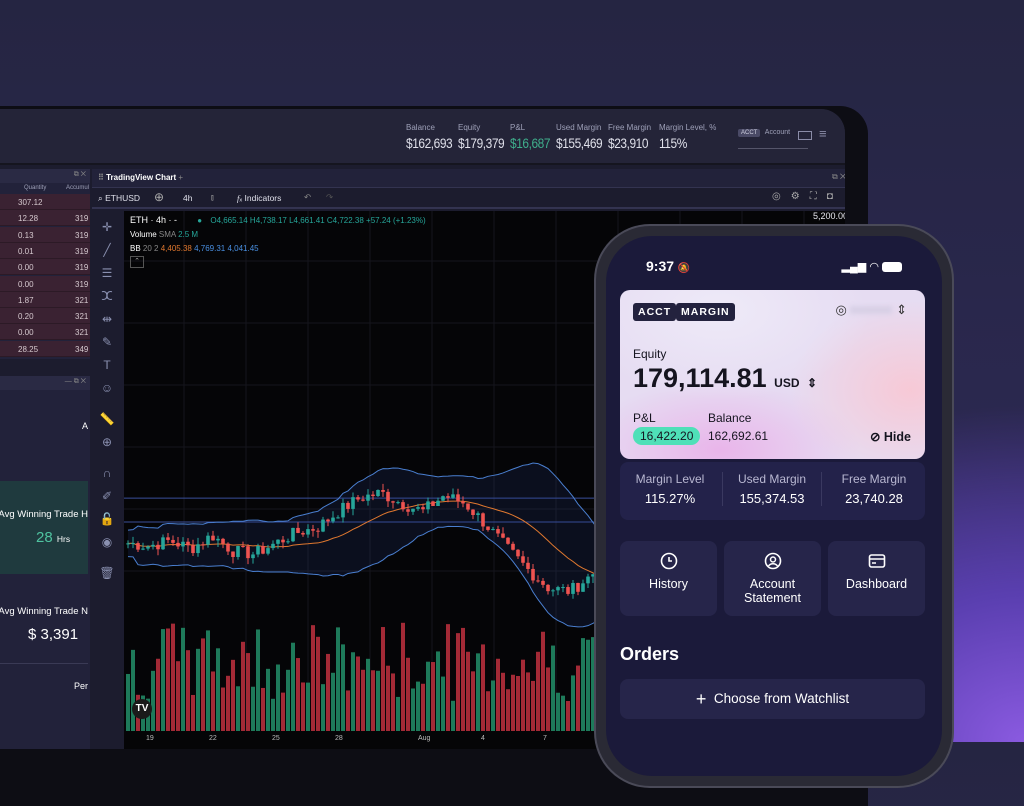 The width and height of the screenshot is (1024, 806). I want to click on eye-icon: ◉, so click(107, 542).